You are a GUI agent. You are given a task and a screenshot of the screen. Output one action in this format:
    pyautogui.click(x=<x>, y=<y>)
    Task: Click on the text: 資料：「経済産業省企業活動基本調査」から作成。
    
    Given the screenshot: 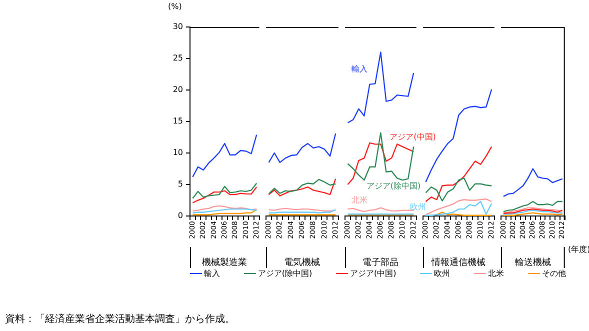 What is the action you would take?
    pyautogui.click(x=120, y=319)
    